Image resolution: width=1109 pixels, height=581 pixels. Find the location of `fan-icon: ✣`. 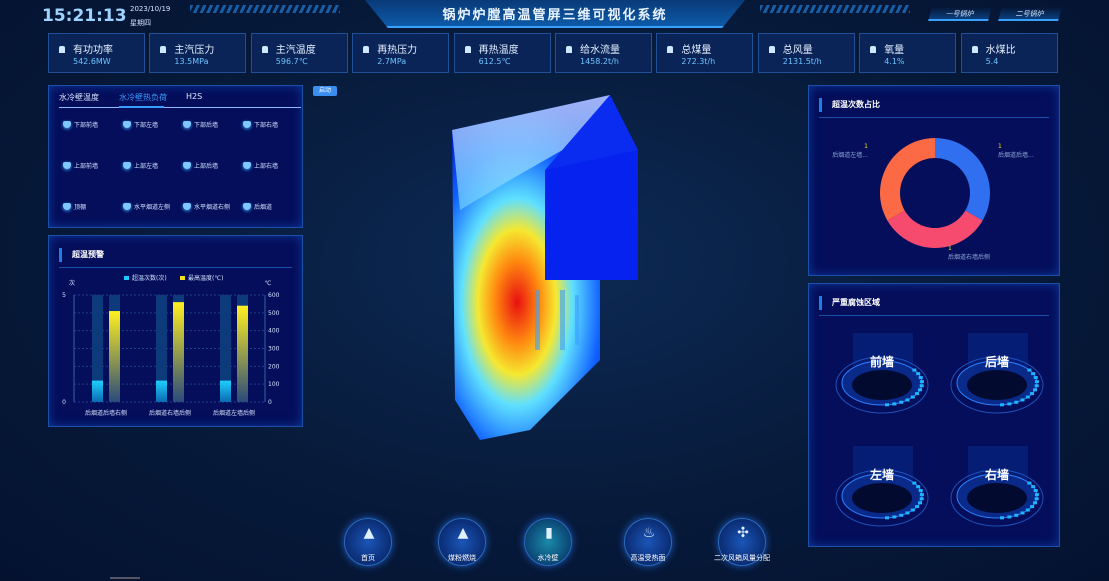

fan-icon: ✣ is located at coordinates (743, 533).